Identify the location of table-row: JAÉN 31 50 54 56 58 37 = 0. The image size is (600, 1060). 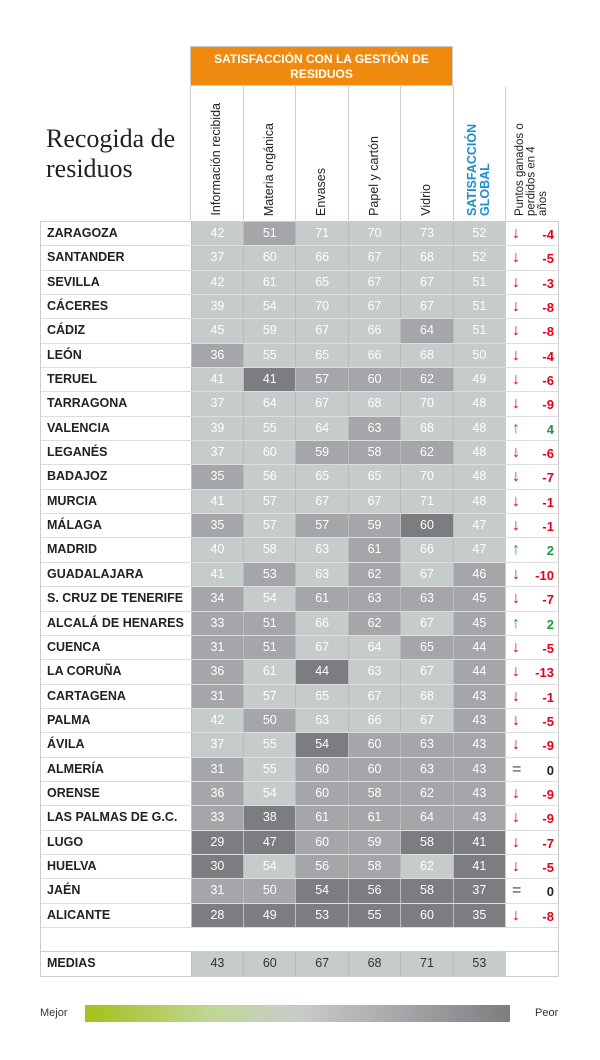
(299, 891).